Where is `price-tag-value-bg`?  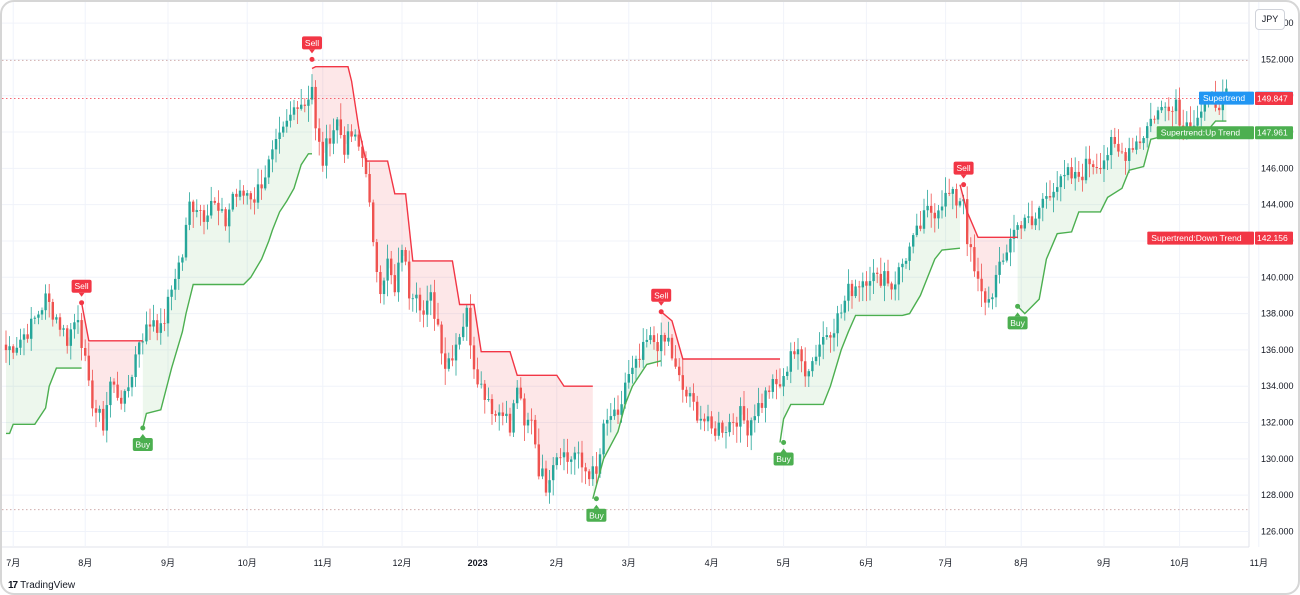 price-tag-value-bg is located at coordinates (1274, 133).